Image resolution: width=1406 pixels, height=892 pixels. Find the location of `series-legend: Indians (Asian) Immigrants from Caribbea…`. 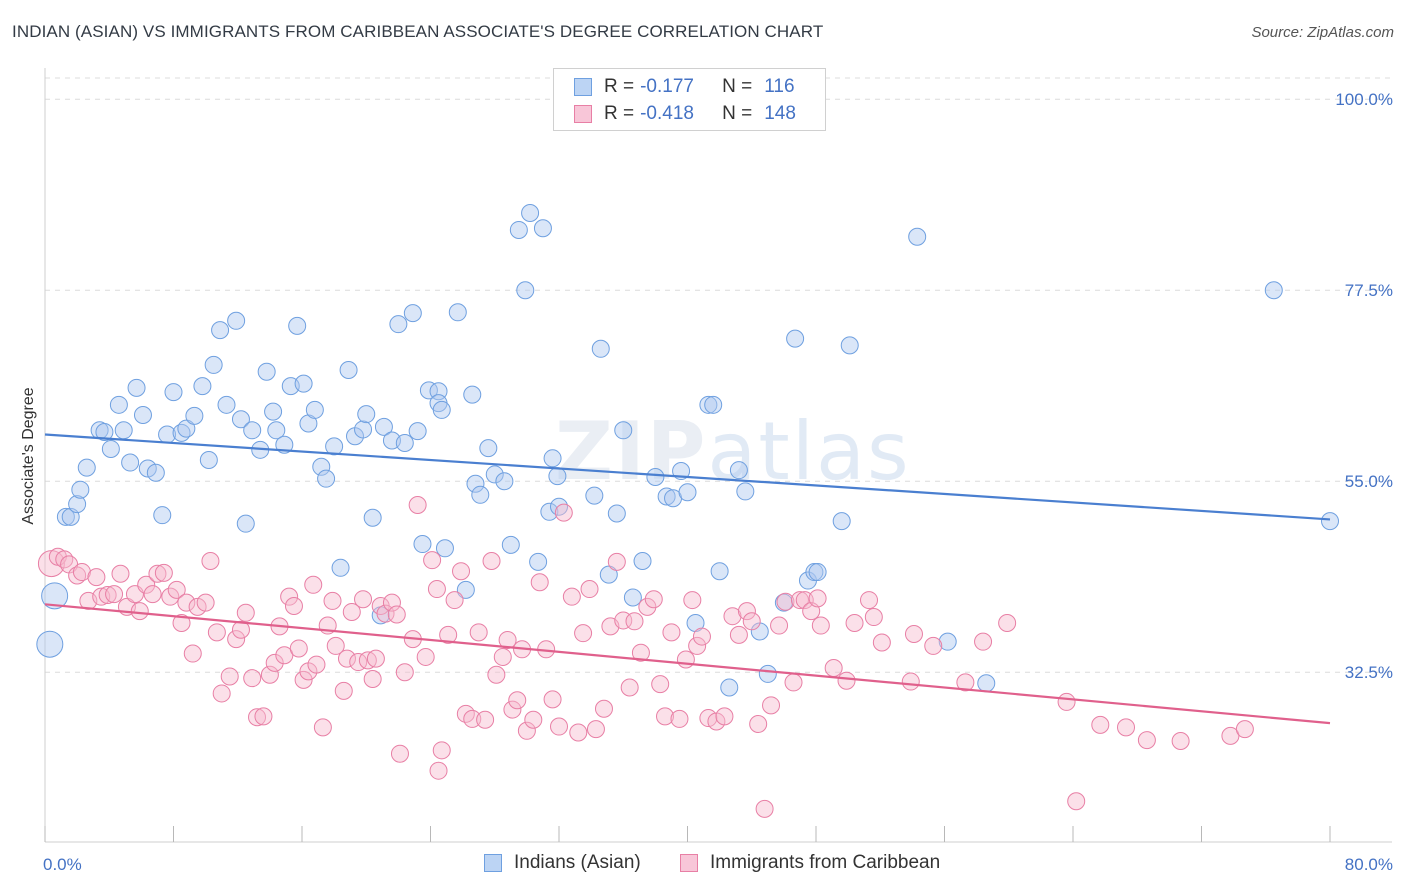

series-legend: Indians (Asian) Immigrants from Caribbea… is located at coordinates (703, 864).